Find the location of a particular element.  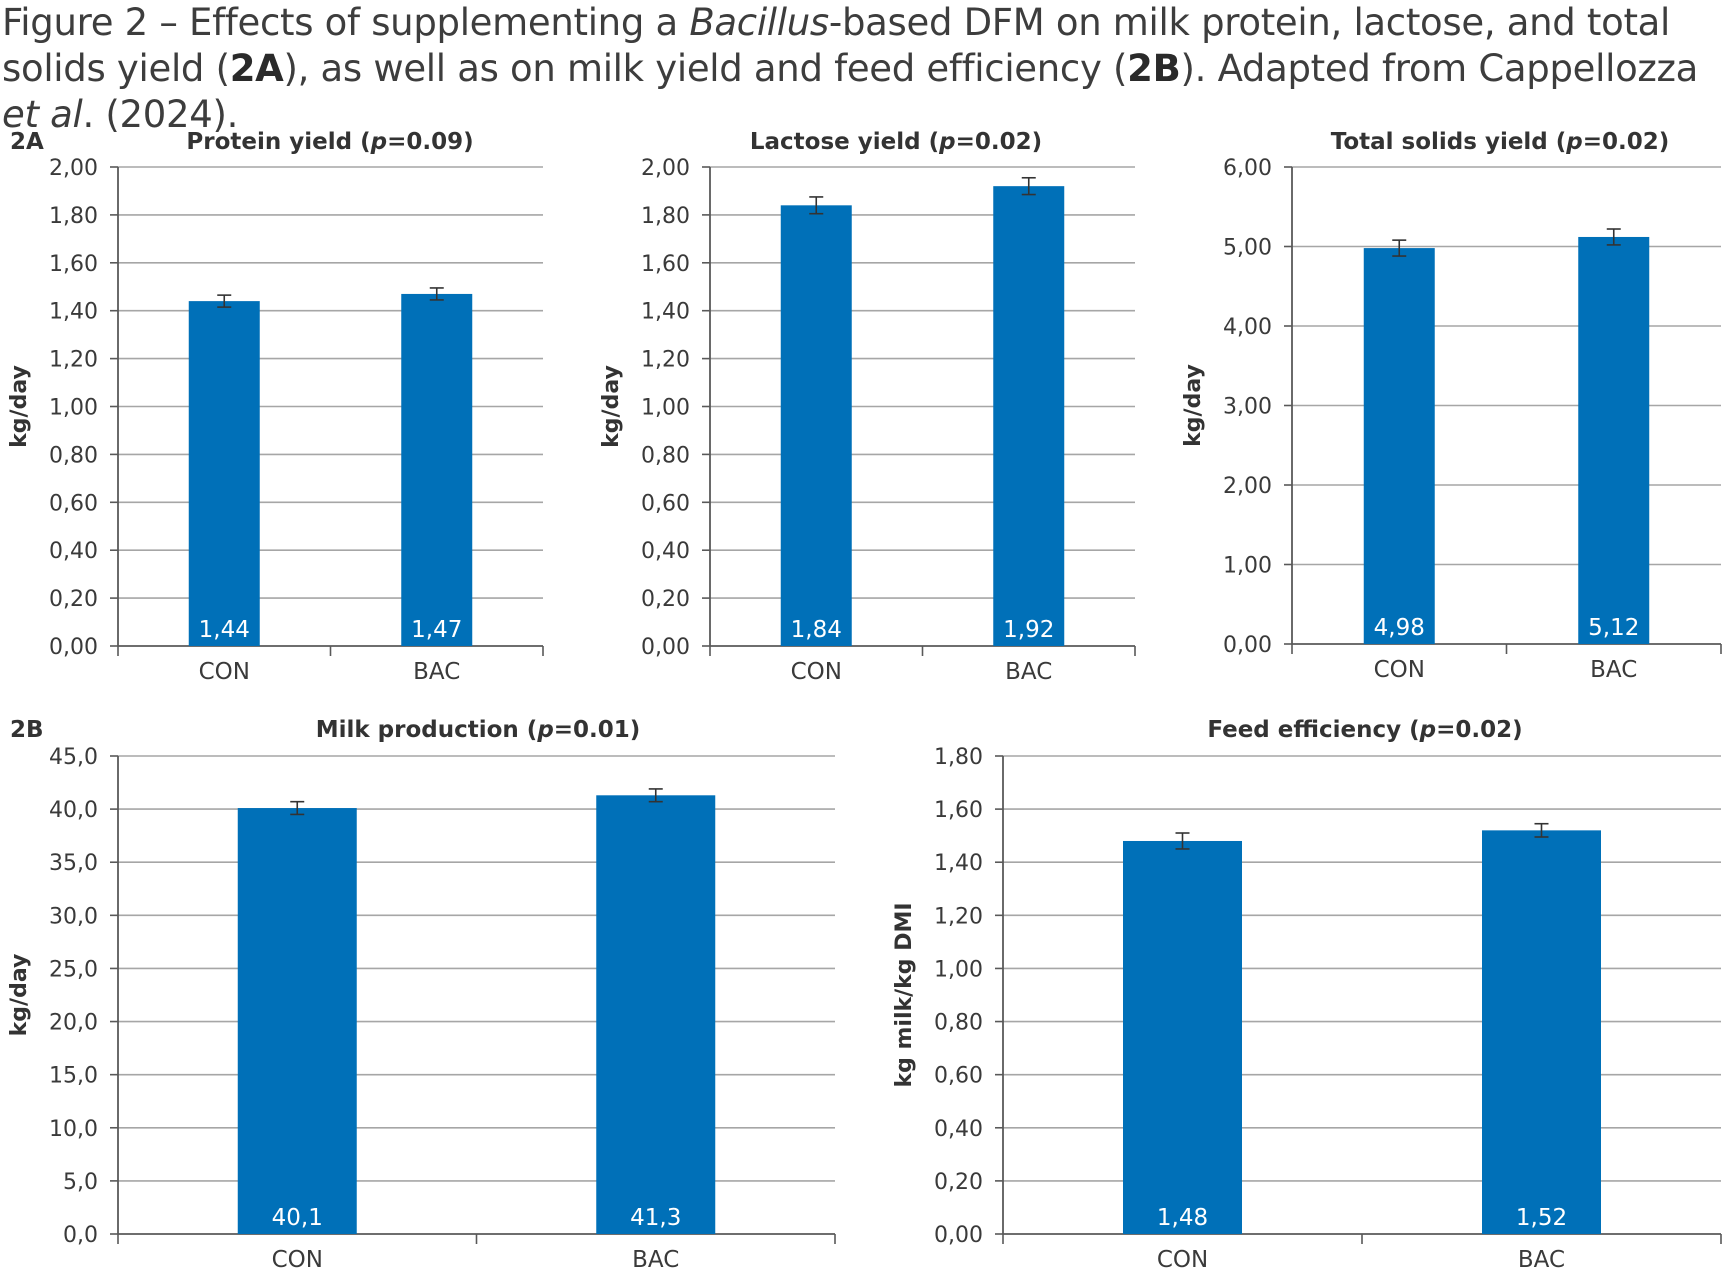

y-tick-label: 4,00 is located at coordinates (1247, 327).